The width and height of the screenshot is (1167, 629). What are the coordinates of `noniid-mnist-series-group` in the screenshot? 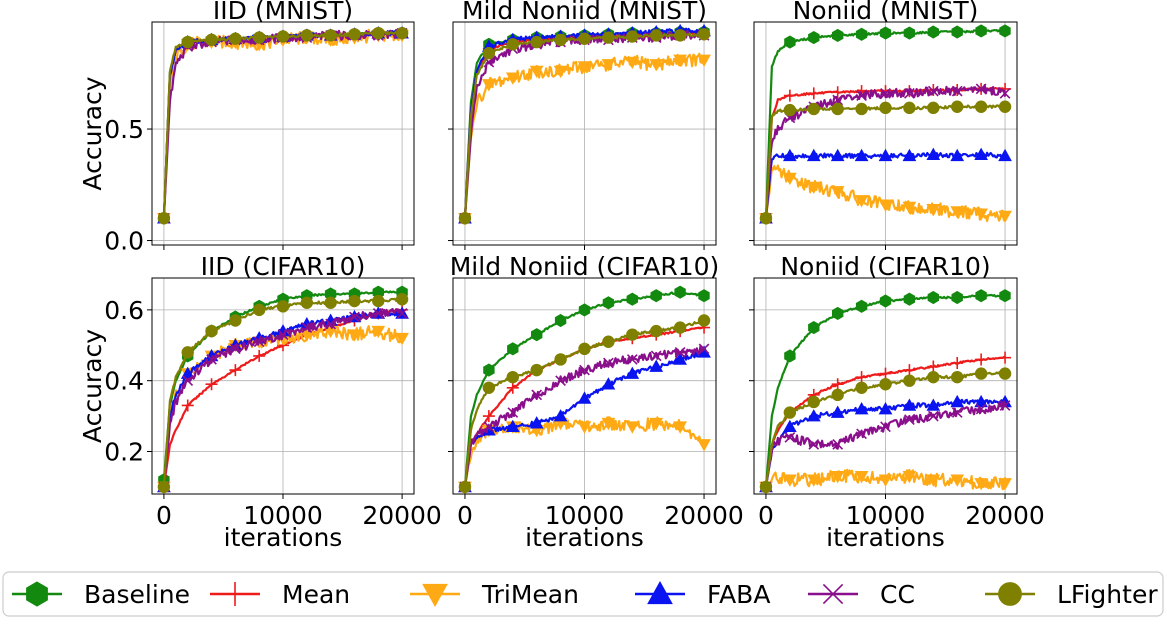 It's located at (885, 125).